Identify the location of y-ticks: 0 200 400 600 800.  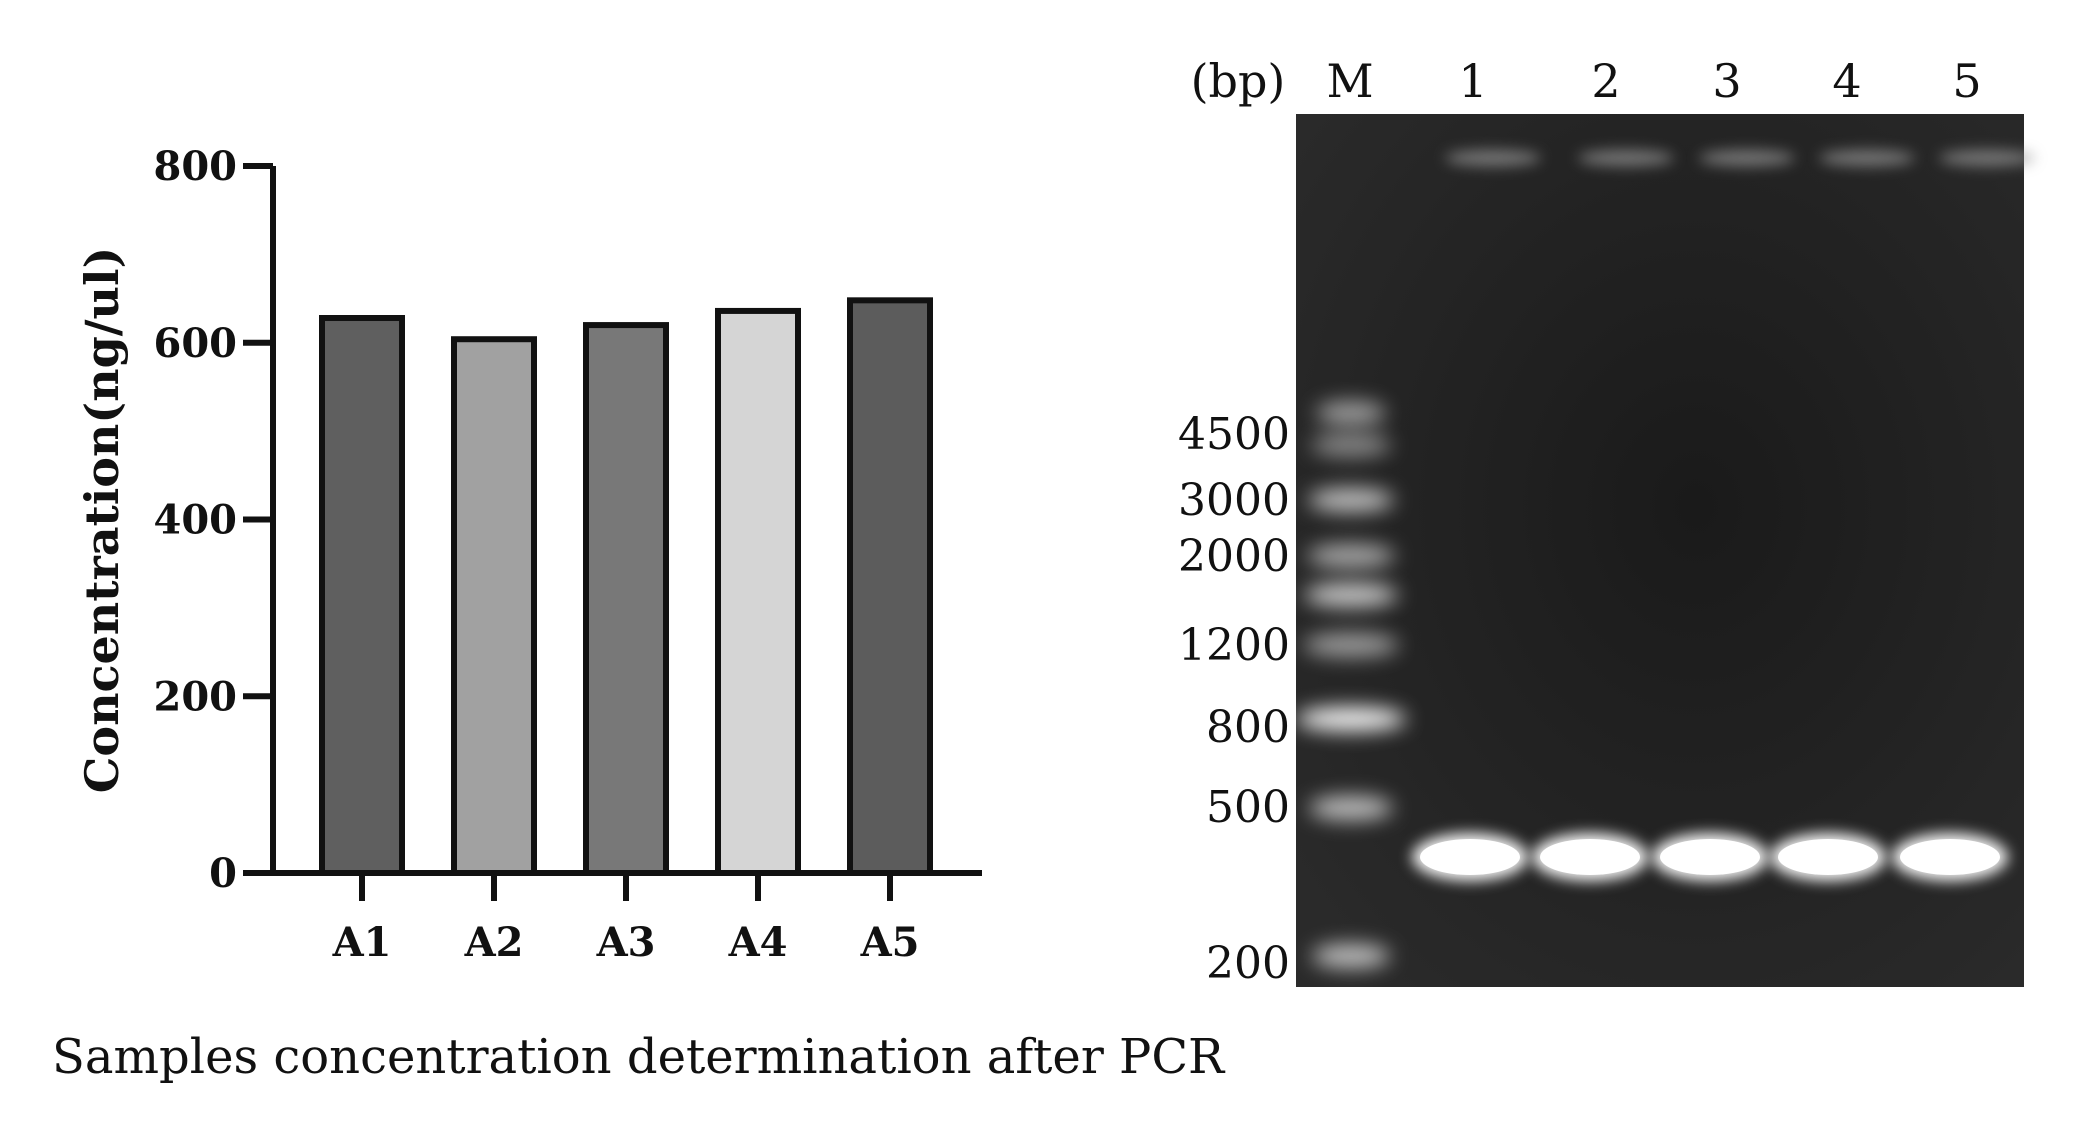
(213, 520).